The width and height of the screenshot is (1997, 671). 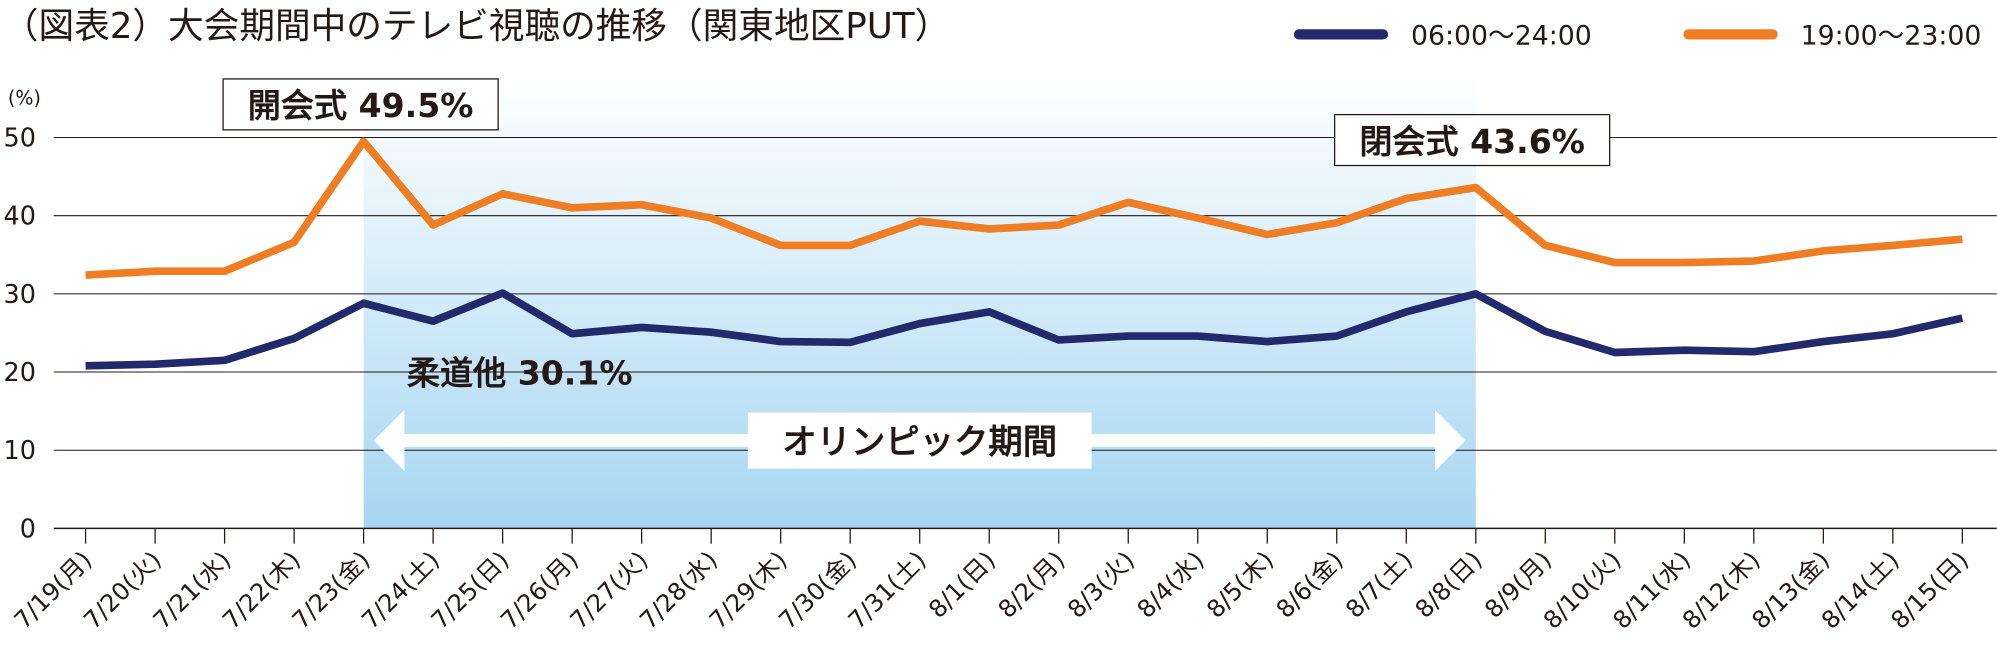 I want to click on x-tick-label: 8/3(火), so click(x=1101, y=585).